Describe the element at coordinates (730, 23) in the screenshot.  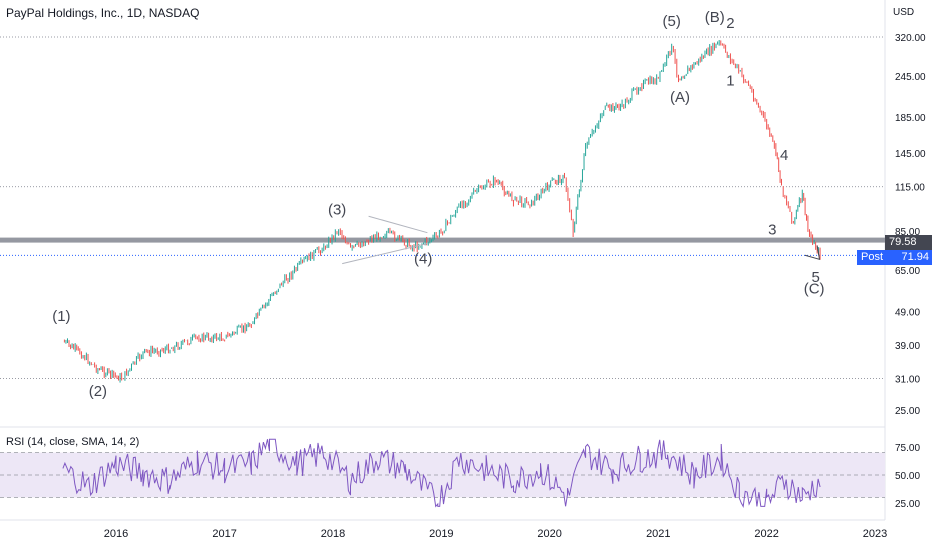
I see `wave-label: 2` at that location.